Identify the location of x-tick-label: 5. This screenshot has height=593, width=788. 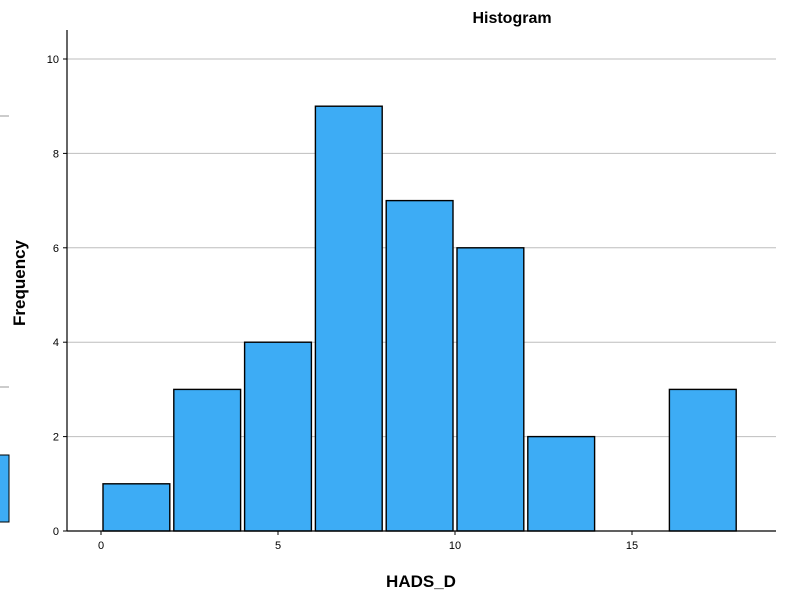
(278, 546).